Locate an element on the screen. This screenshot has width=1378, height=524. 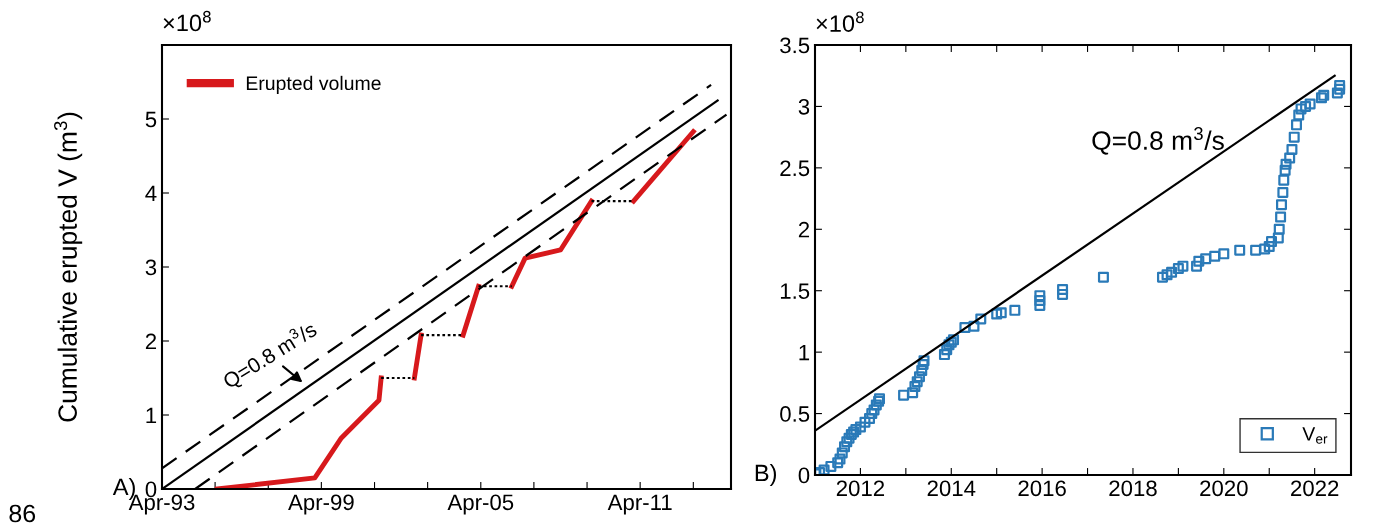
x-tick-label: 2014 is located at coordinates (951, 488).